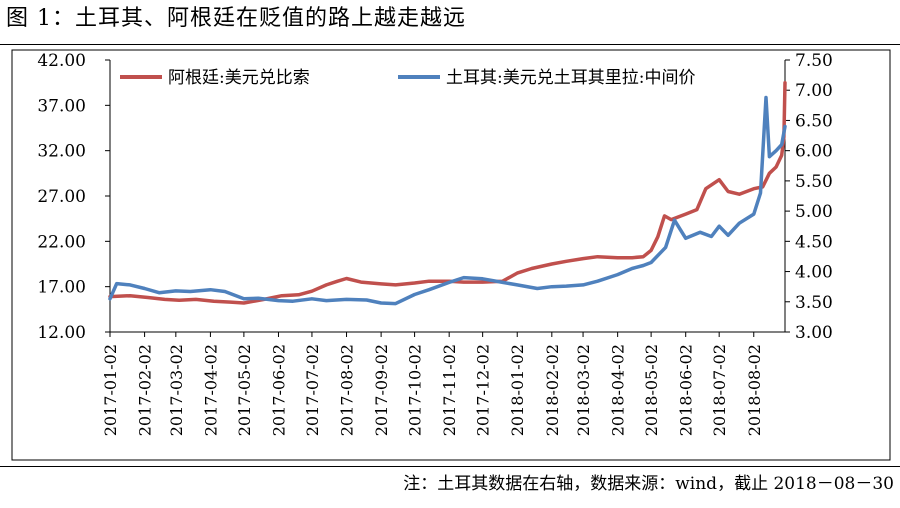  What do you see at coordinates (814, 303) in the screenshot?
I see `right-tick-label: 3.50` at bounding box center [814, 303].